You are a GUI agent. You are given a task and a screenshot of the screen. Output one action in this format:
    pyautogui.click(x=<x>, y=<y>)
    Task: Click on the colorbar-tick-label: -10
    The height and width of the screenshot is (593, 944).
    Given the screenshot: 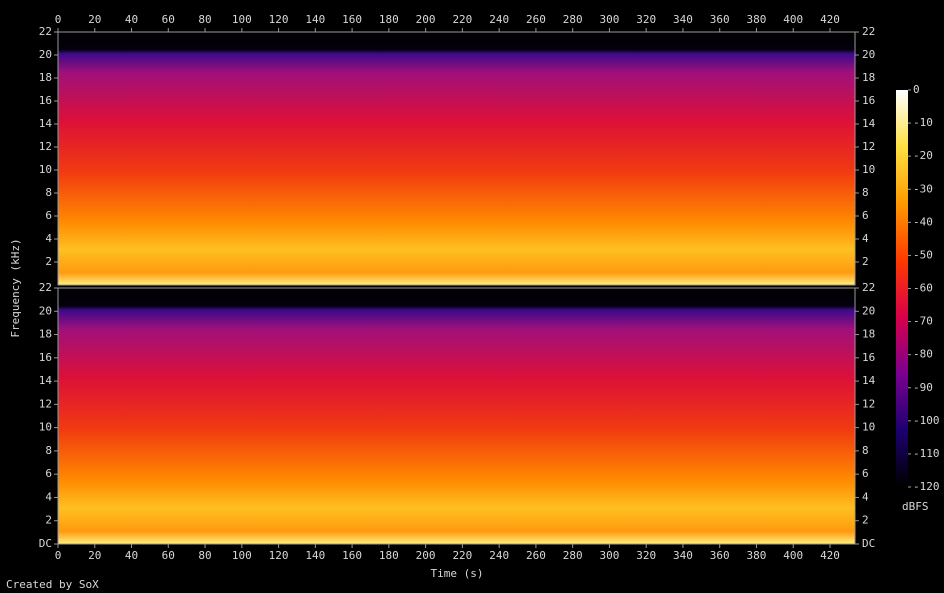 What is the action you would take?
    pyautogui.click(x=923, y=122)
    